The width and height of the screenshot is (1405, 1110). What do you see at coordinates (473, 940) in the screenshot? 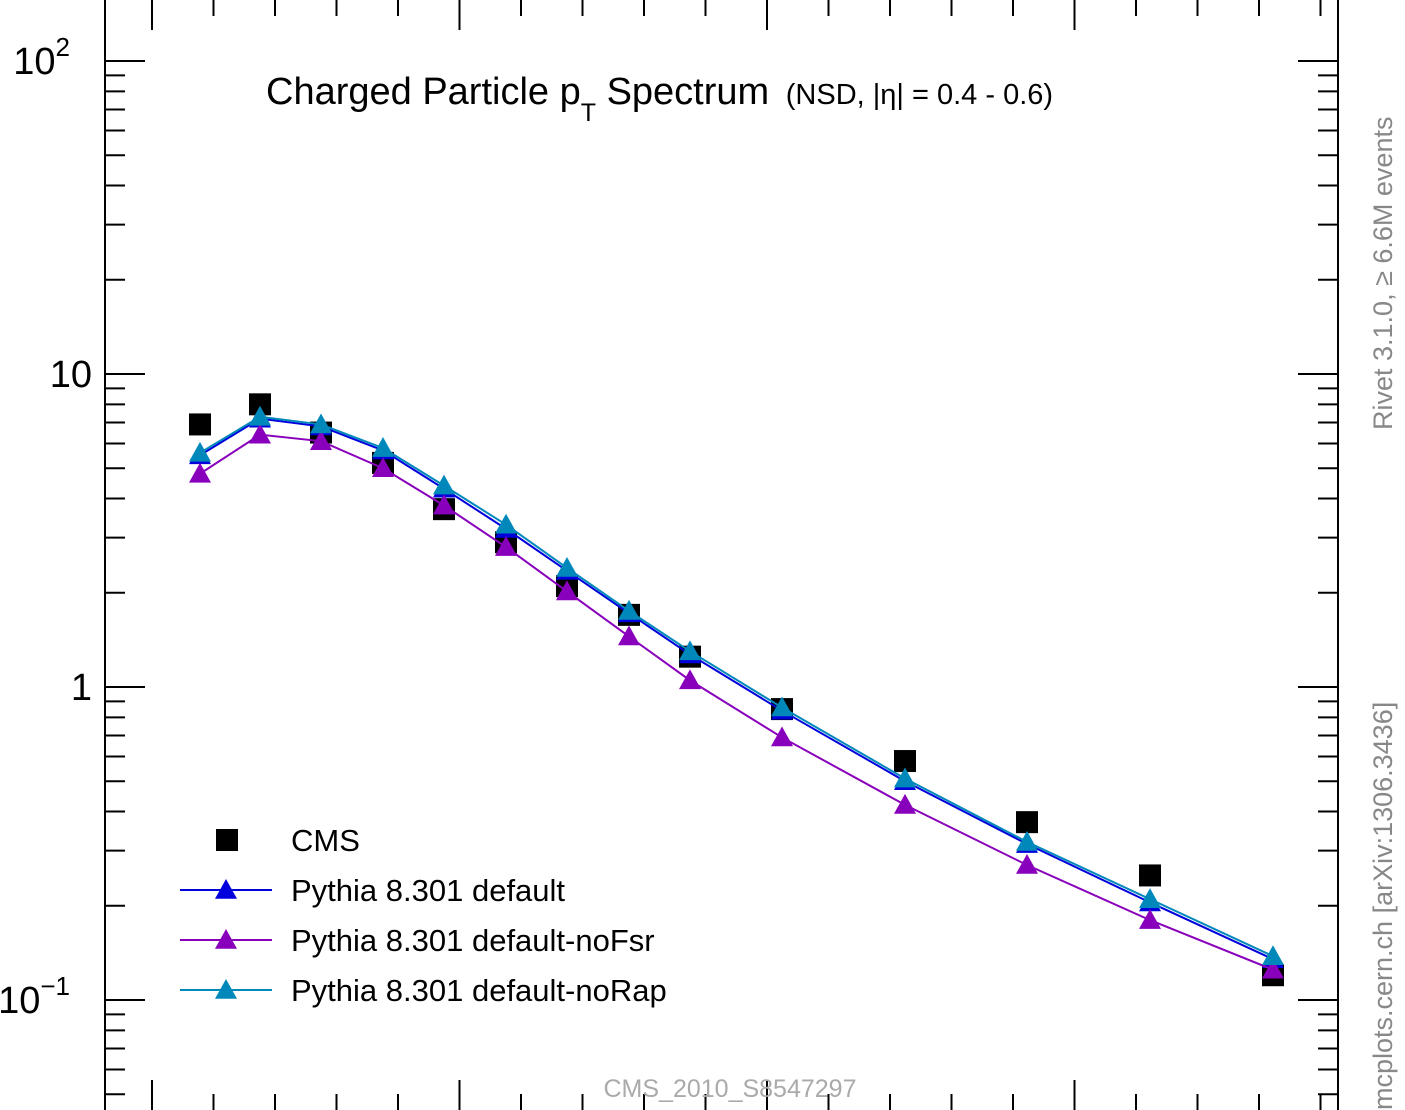
I see `legend-label: Pythia 8.301 default-noFsr` at bounding box center [473, 940].